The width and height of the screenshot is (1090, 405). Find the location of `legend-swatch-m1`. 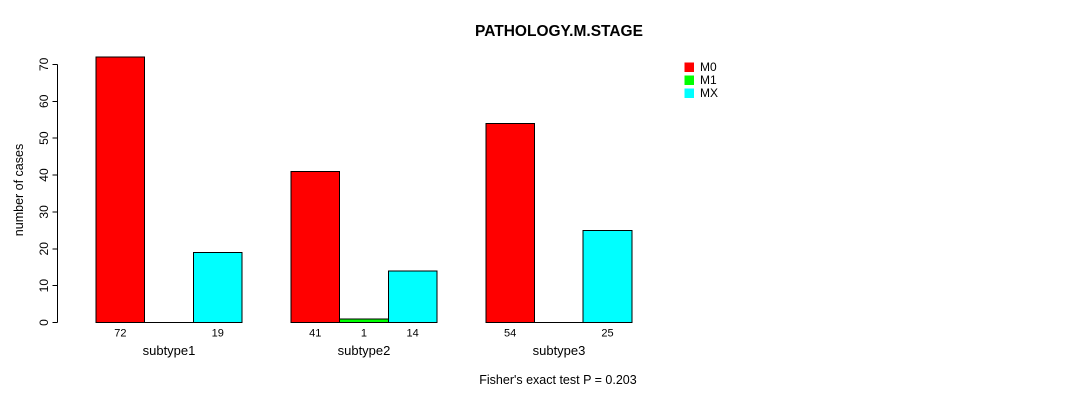

legend-swatch-m1 is located at coordinates (689, 80).